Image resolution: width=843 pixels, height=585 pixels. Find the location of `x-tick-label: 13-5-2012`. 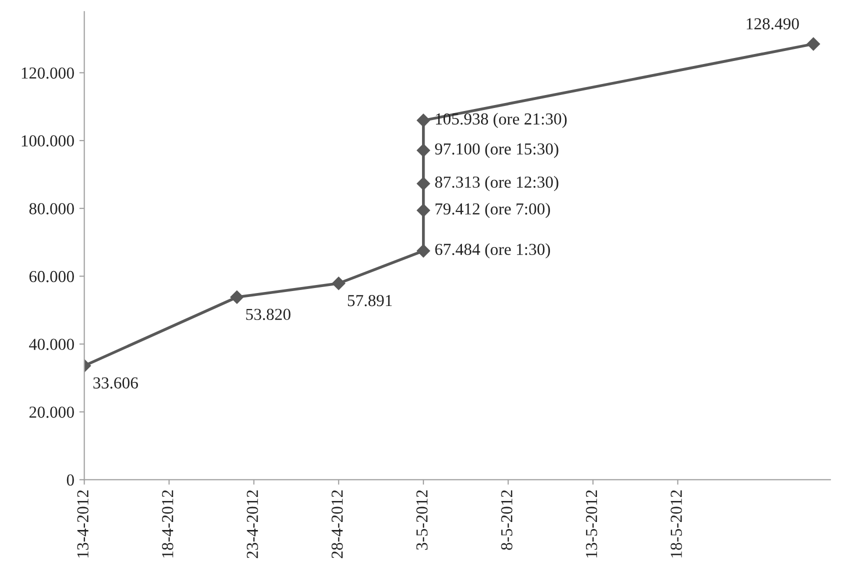

x-tick-label: 13-5-2012 is located at coordinates (592, 524).